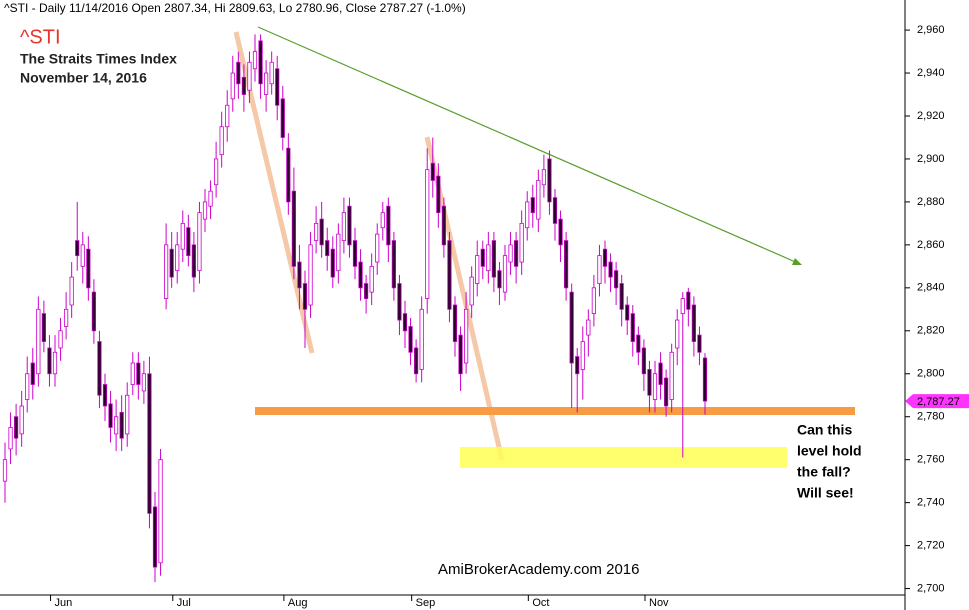  Describe the element at coordinates (931, 73) in the screenshot. I see `y-tick-label: 2,940` at that location.